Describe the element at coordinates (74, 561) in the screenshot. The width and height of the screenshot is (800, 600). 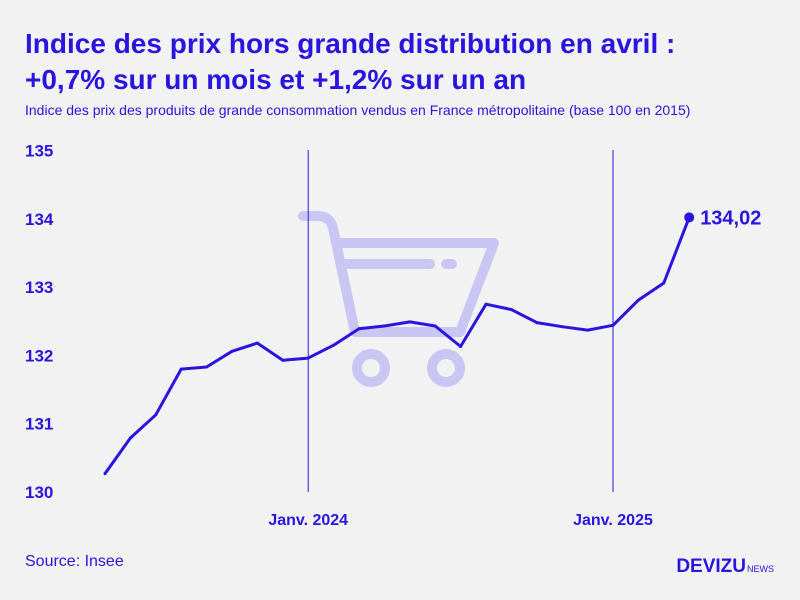
I see `source-note: Source: Insee` at that location.